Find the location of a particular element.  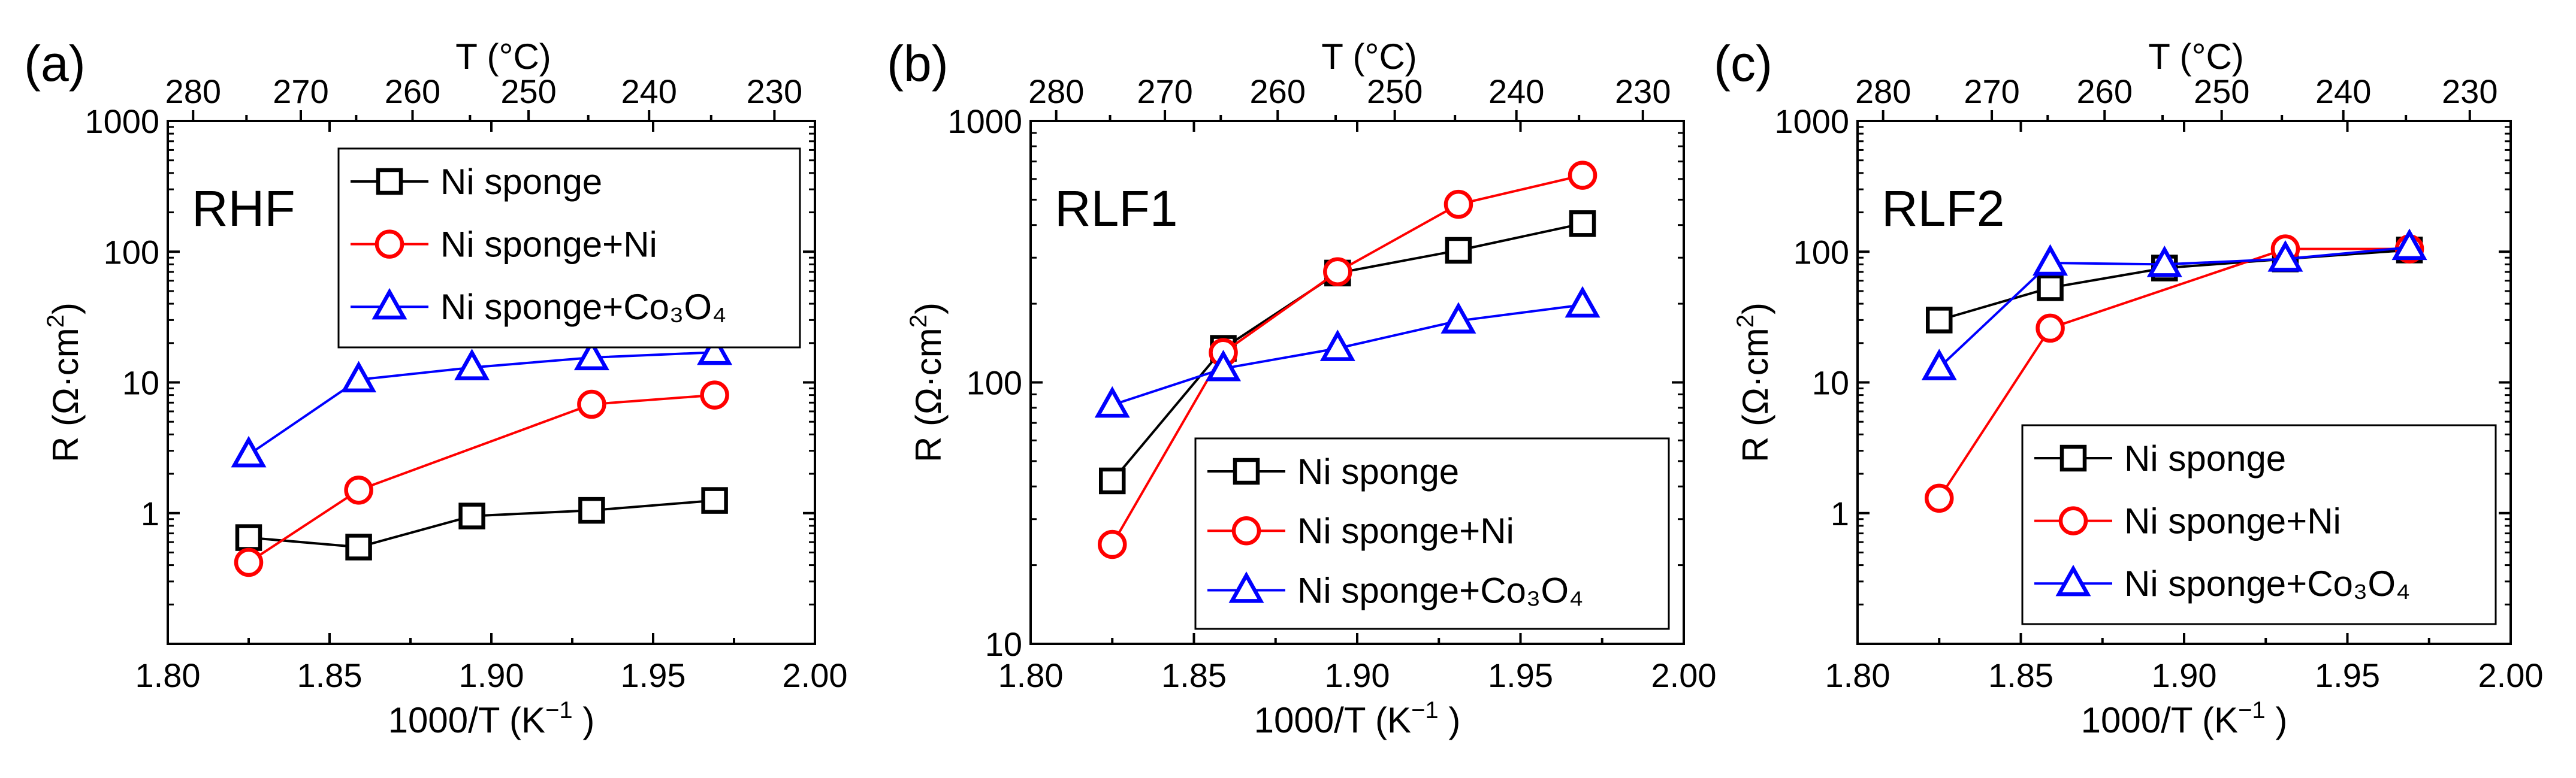

sample-label: RLF2 is located at coordinates (1943, 208).